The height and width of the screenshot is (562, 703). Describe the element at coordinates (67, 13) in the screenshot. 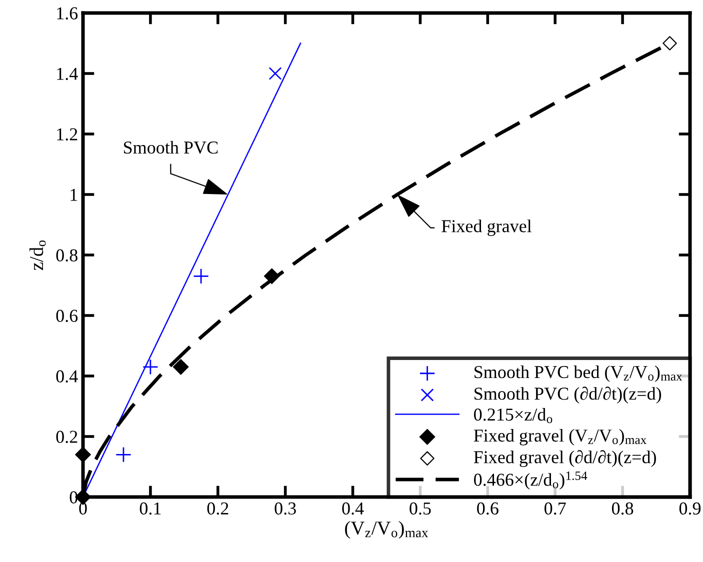

I see `y-tick-label: 1.6` at that location.